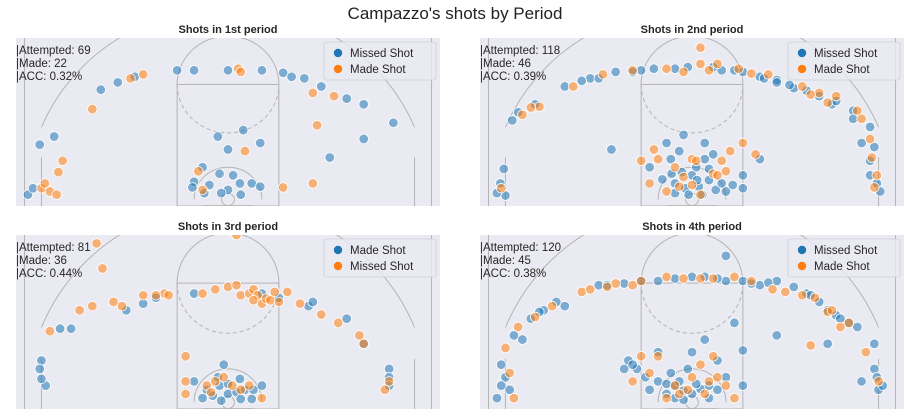 The image size is (910, 418). Describe the element at coordinates (692, 227) in the screenshot. I see `panel-title: Shots in 4th period` at that location.